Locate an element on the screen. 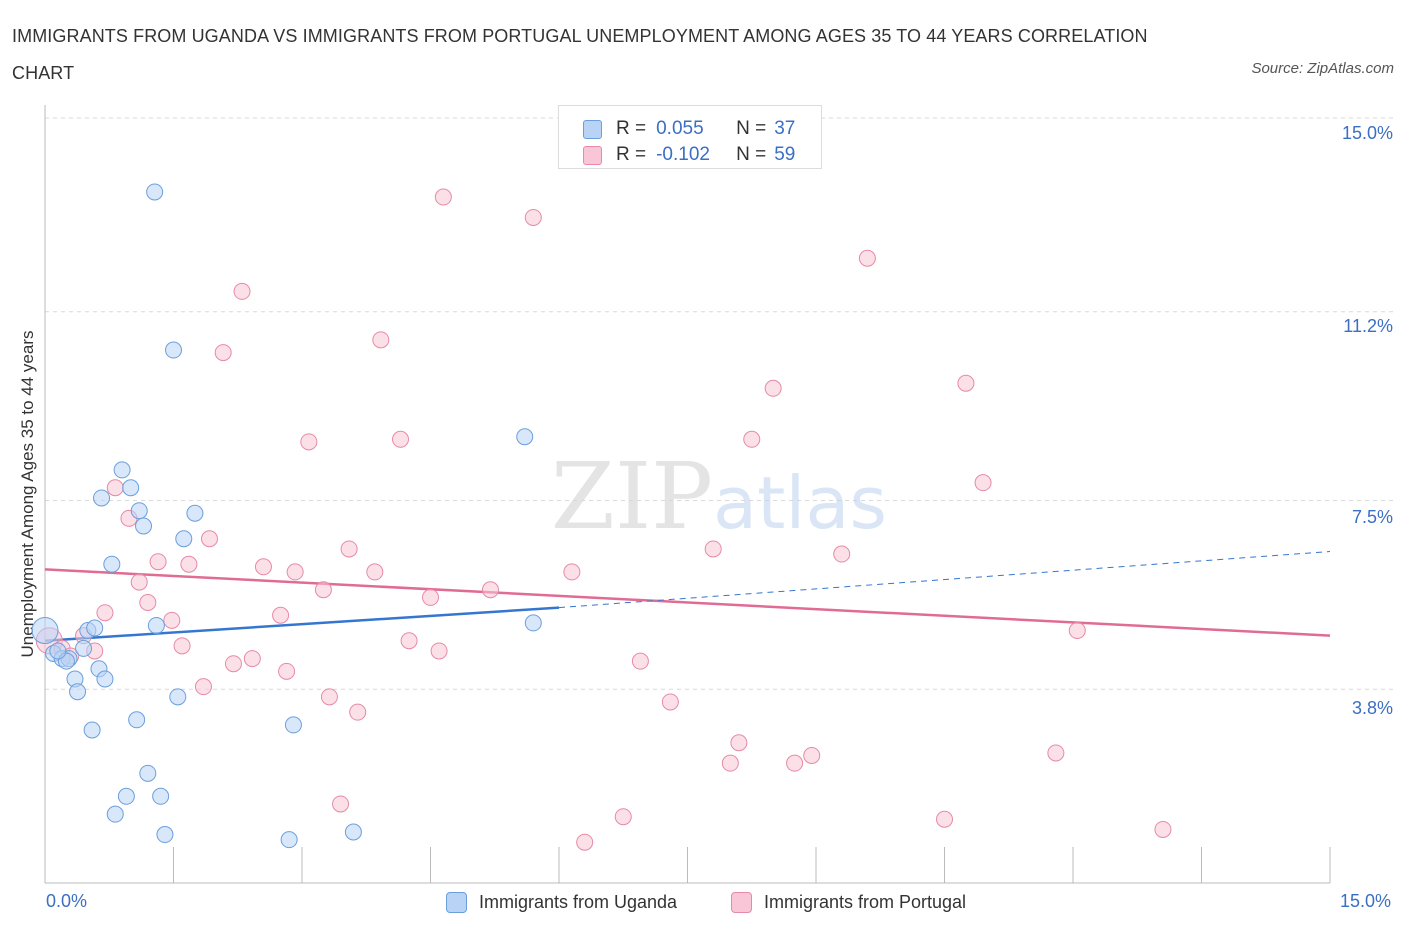 The height and width of the screenshot is (930, 1406). series-legend-portugal: Immigrants from Portugal is located at coordinates (848, 902).